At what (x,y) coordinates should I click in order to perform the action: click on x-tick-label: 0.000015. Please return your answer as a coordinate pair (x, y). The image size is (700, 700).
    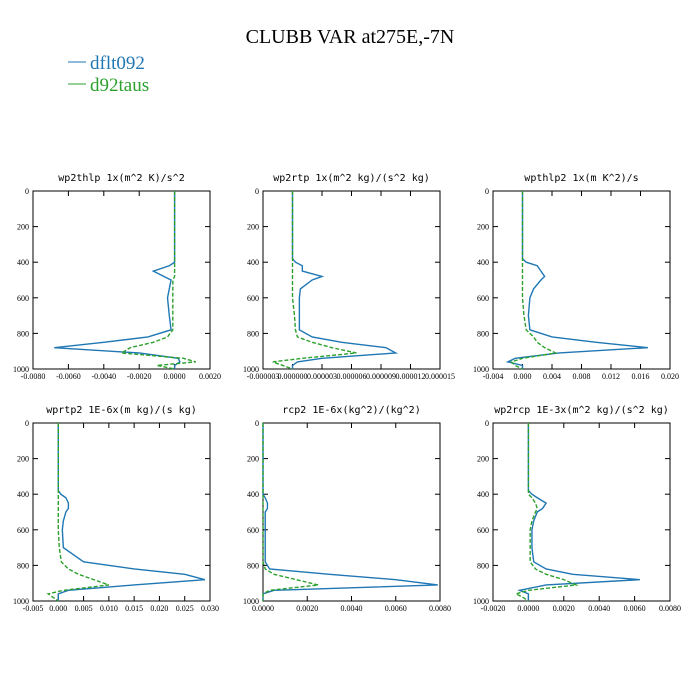
    Looking at the image, I should click on (440, 376).